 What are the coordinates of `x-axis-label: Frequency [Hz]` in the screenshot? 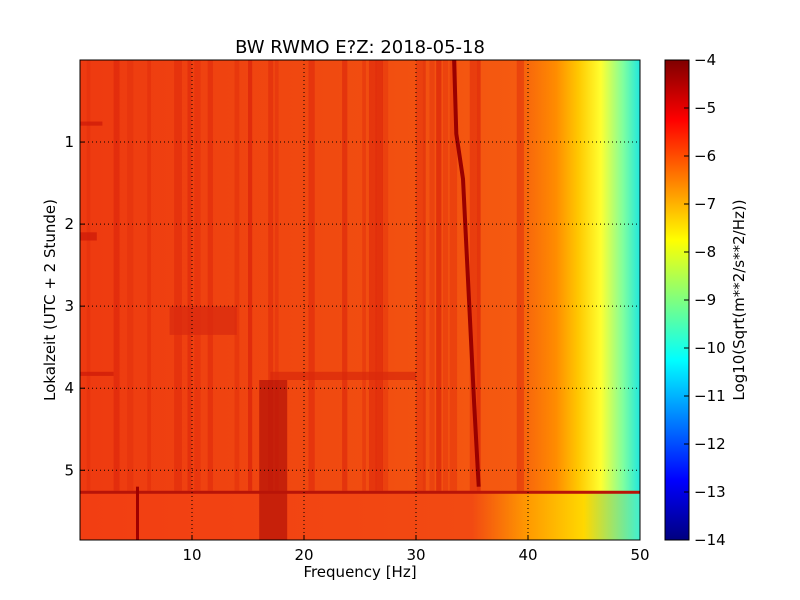 It's located at (359, 572).